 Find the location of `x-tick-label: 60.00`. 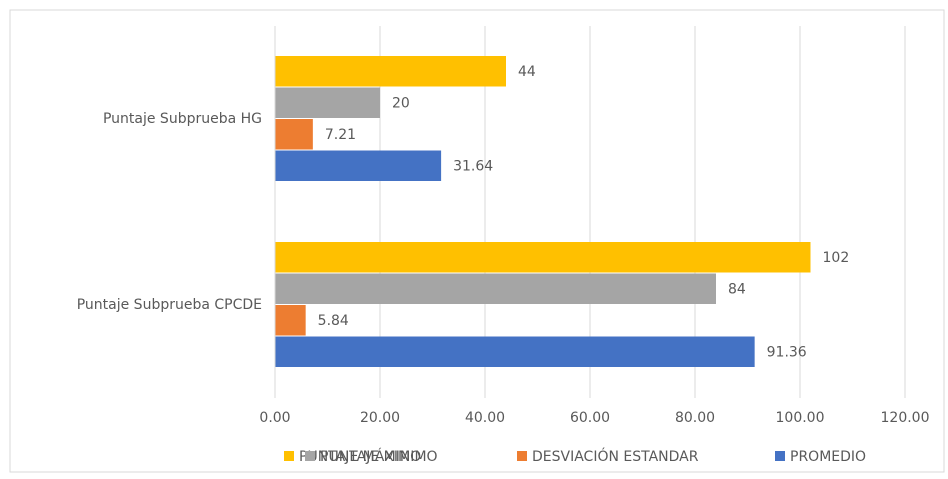

x-tick-label: 60.00 is located at coordinates (590, 418).